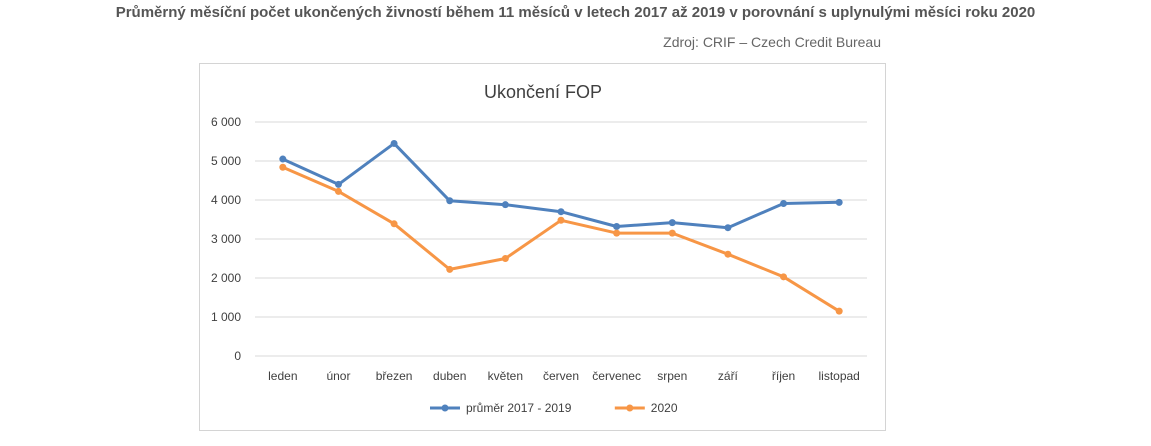  Describe the element at coordinates (616, 376) in the screenshot. I see `x-tick-label: červenec` at that location.